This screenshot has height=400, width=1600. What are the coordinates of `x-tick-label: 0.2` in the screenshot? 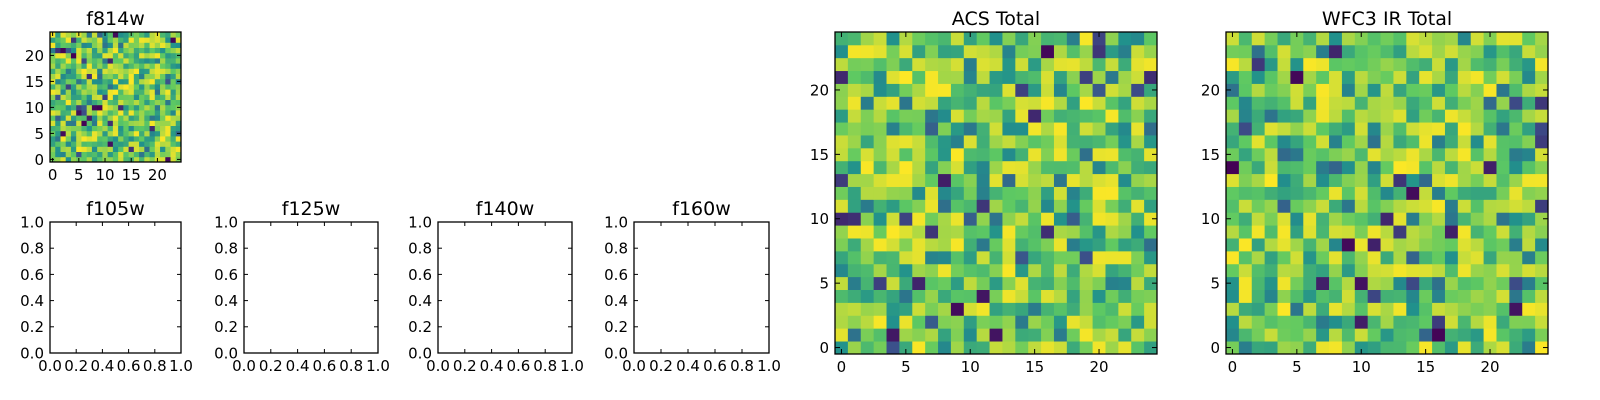 It's located at (271, 366).